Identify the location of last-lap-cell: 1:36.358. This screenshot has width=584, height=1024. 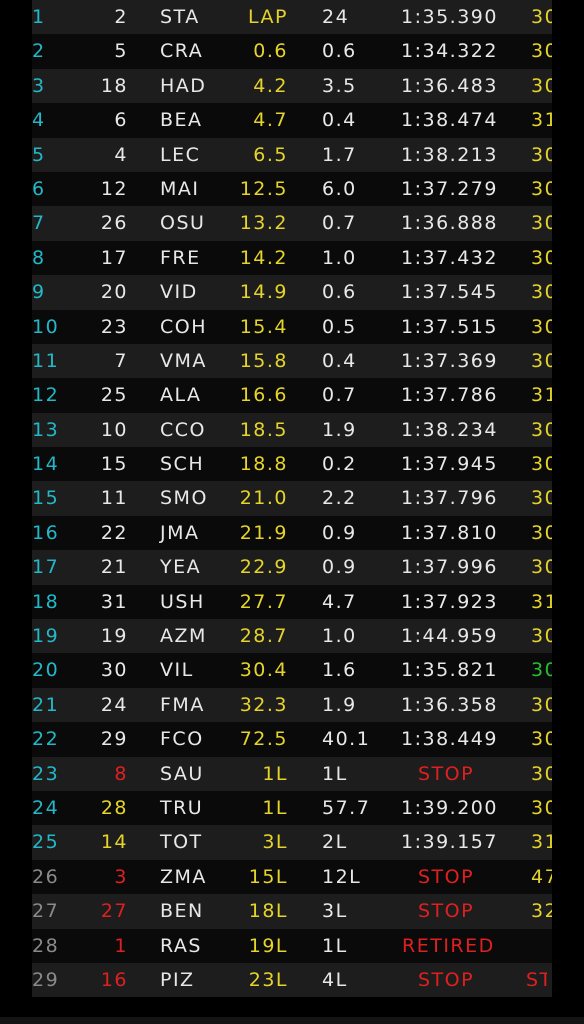
(449, 704).